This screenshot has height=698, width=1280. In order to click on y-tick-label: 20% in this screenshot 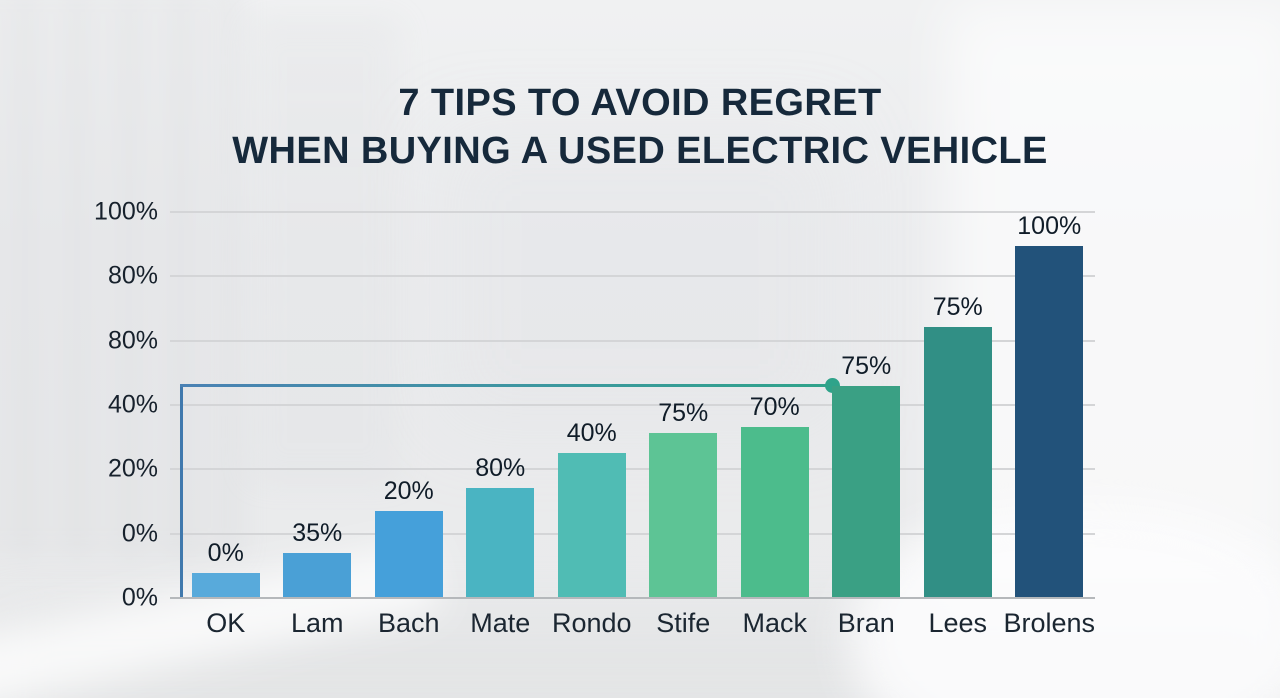, I will do `click(132, 468)`.